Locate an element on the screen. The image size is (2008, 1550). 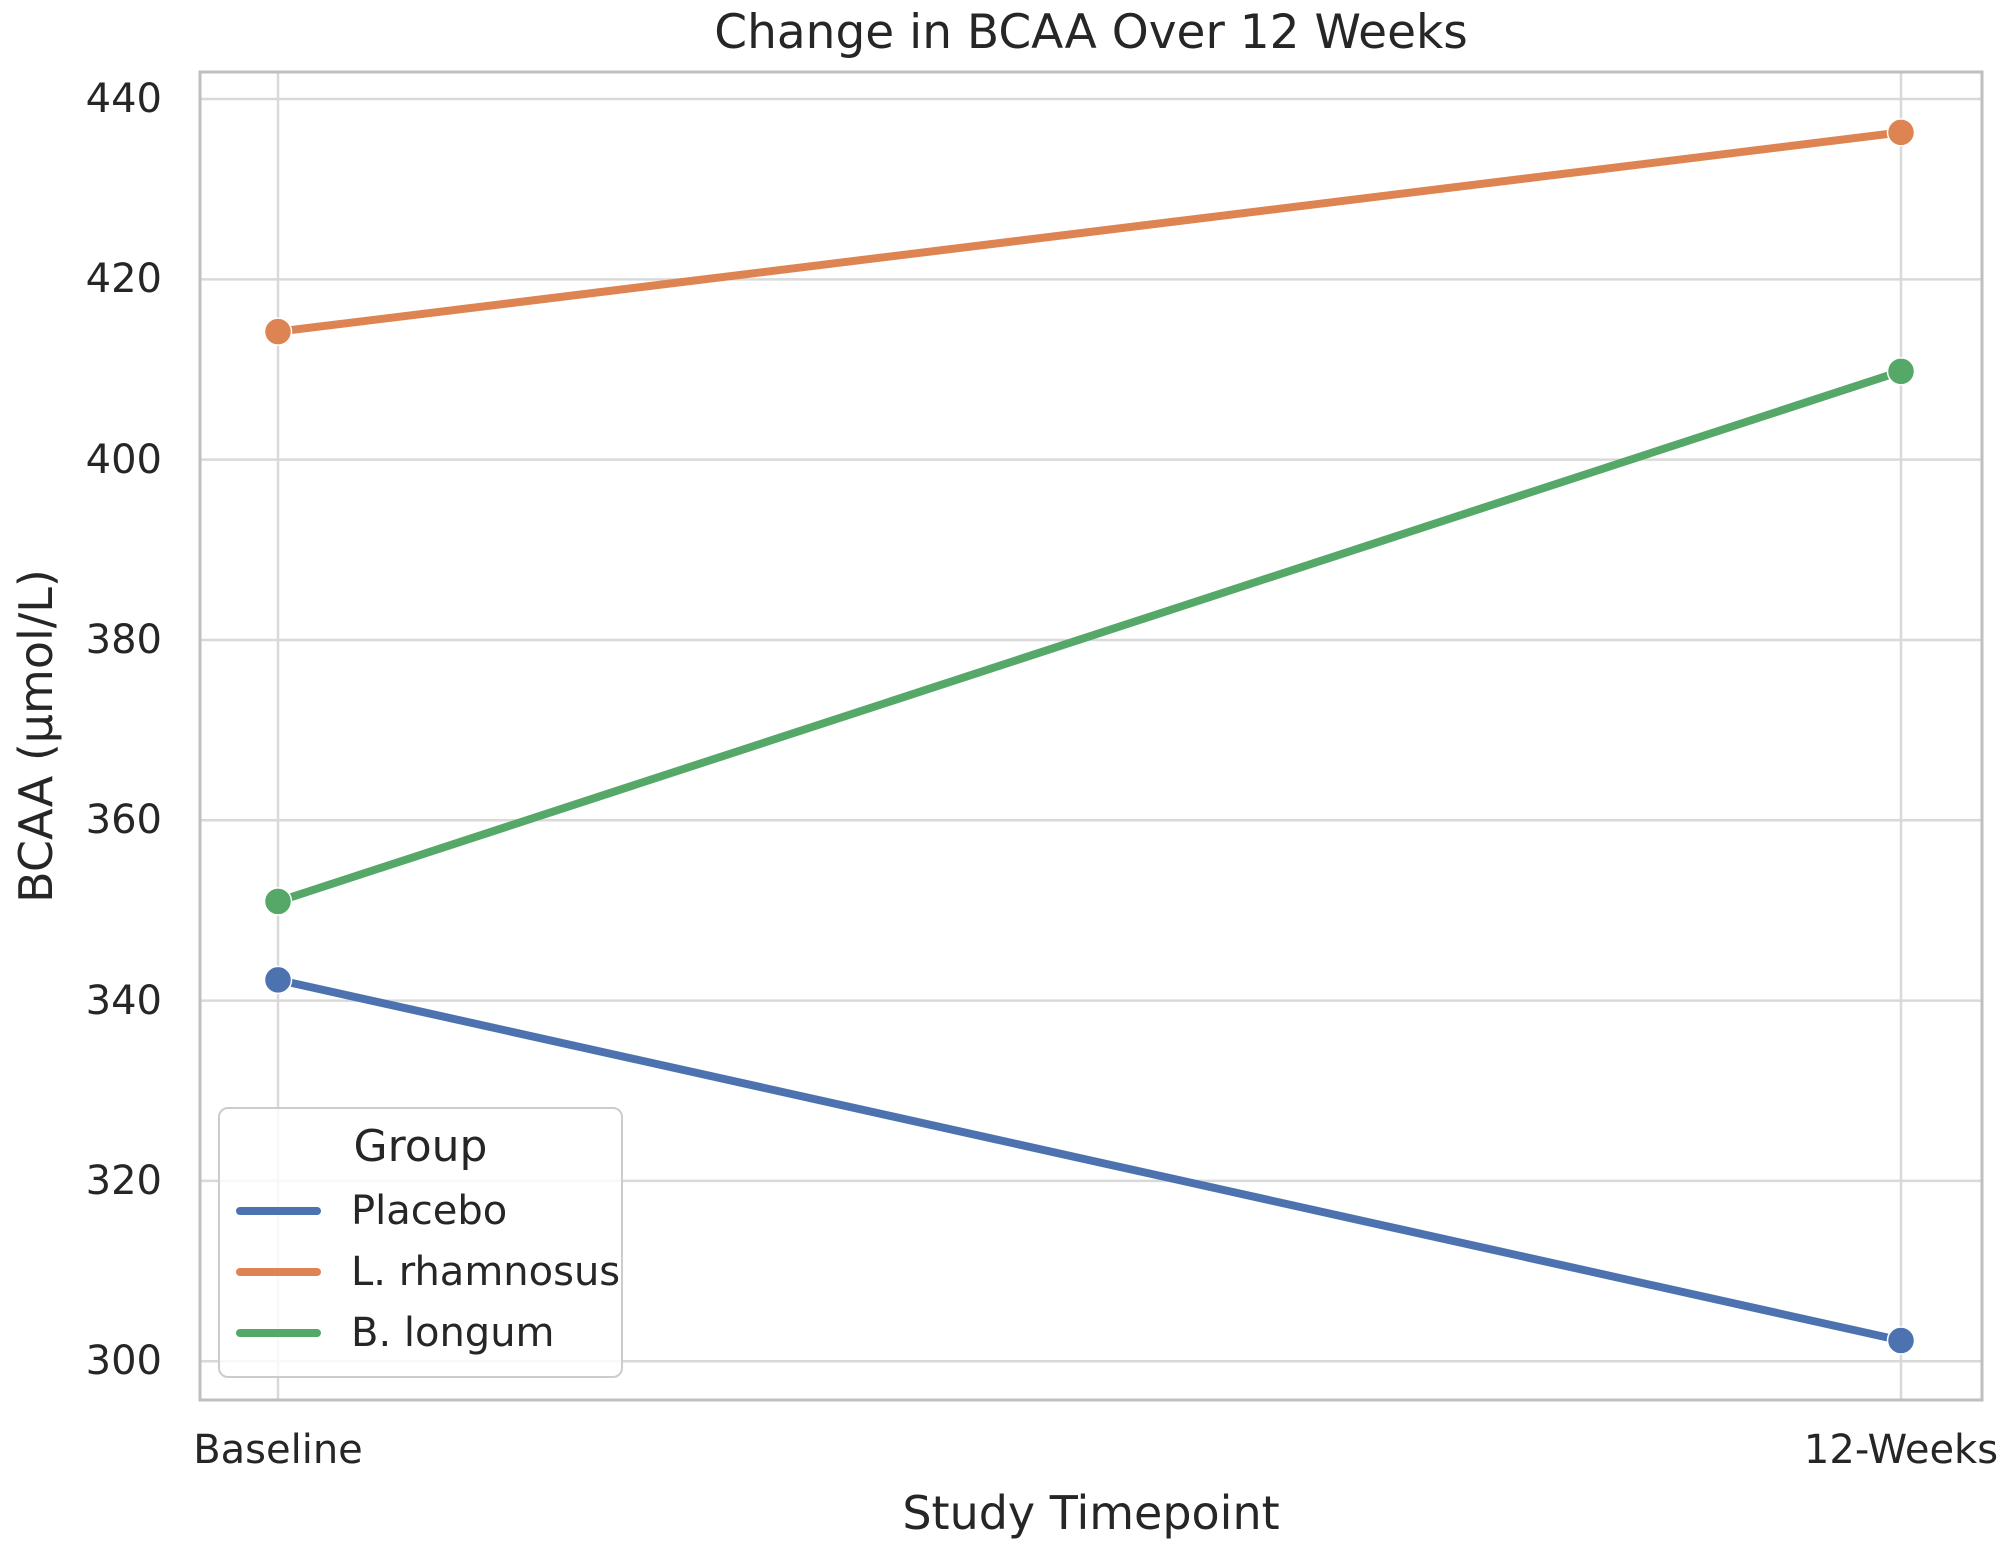
y-tick-label: 300 is located at coordinates (123, 1361).